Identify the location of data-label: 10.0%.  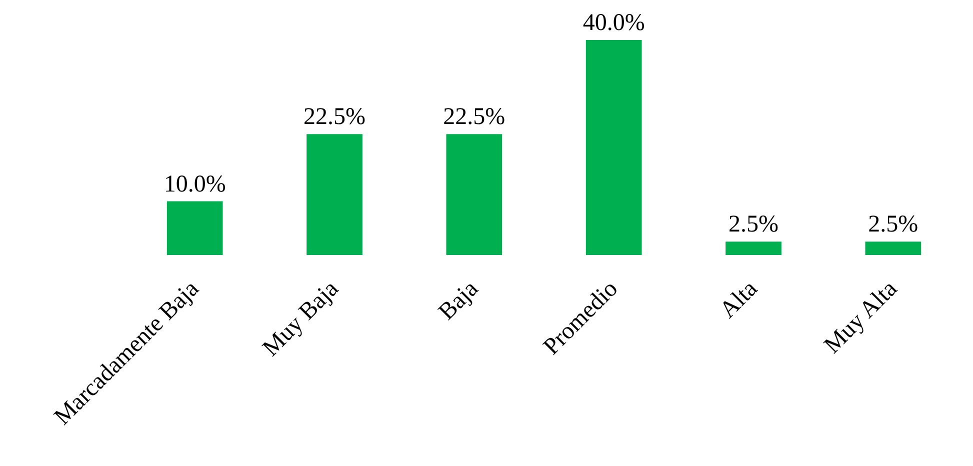
(195, 184).